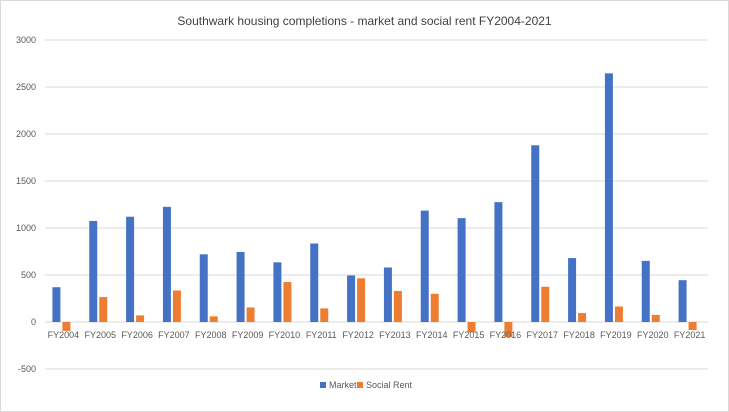 This screenshot has height=412, width=729. What do you see at coordinates (26, 228) in the screenshot?
I see `y-tick-label: 1000` at bounding box center [26, 228].